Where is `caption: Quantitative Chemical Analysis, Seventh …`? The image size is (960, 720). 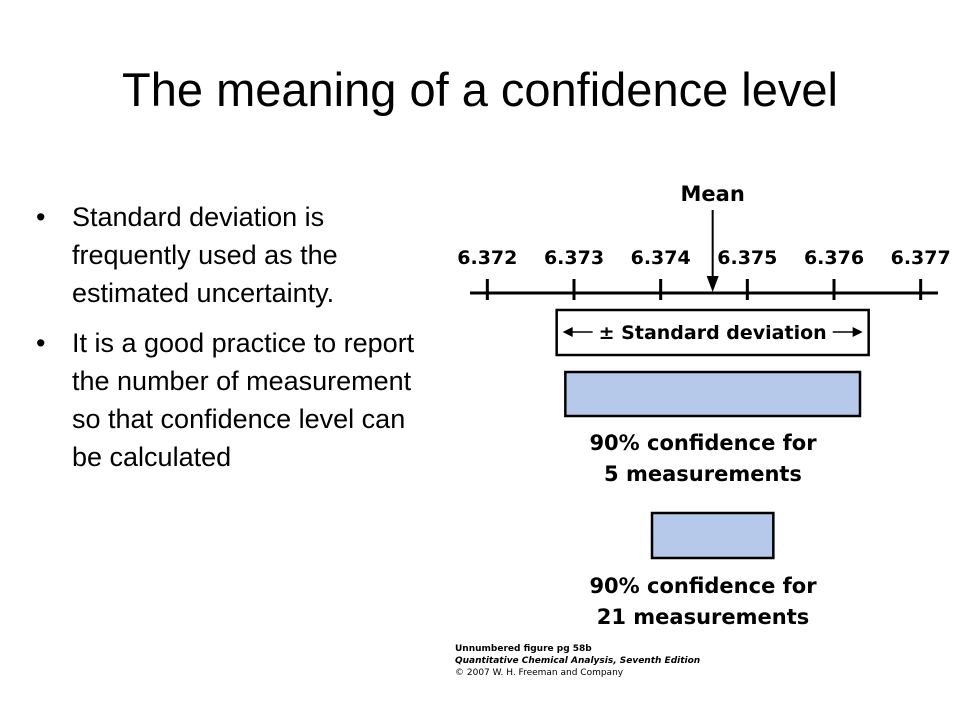 caption: Quantitative Chemical Analysis, Seventh … is located at coordinates (577, 661).